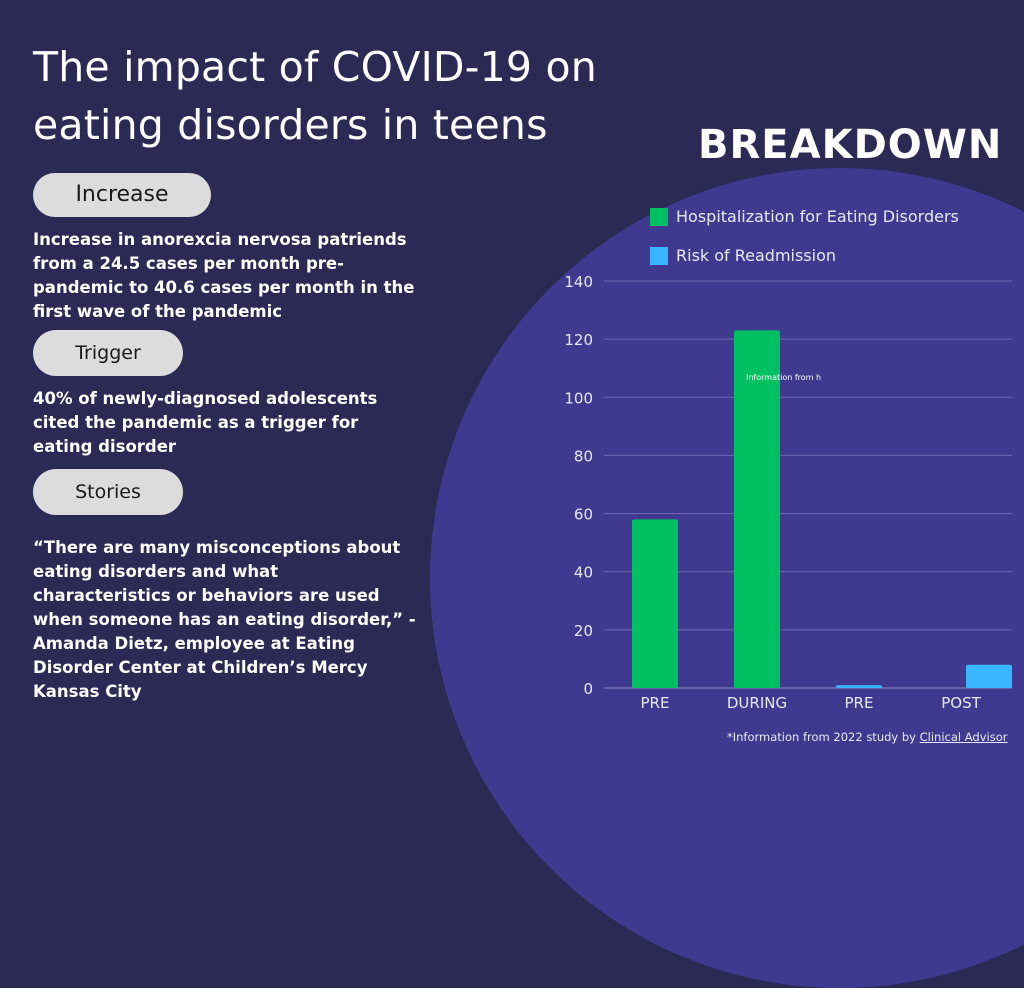  What do you see at coordinates (756, 255) in the screenshot?
I see `legend-label-readmission: Risk of Readmission` at bounding box center [756, 255].